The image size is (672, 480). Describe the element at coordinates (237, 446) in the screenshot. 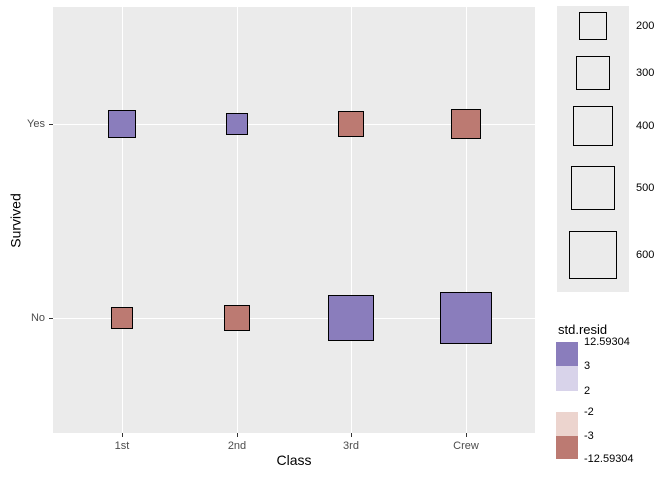

I see `x-tick-label-2nd: 2nd` at that location.